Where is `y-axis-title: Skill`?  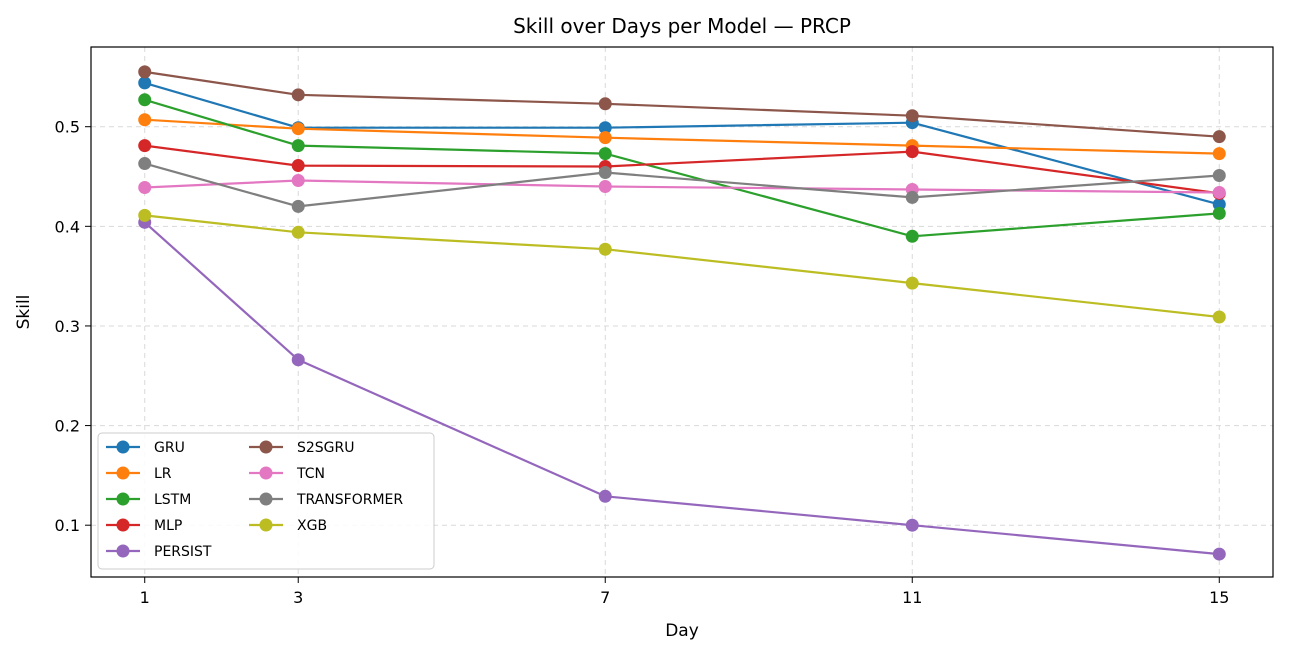
y-axis-title: Skill is located at coordinates (24, 312).